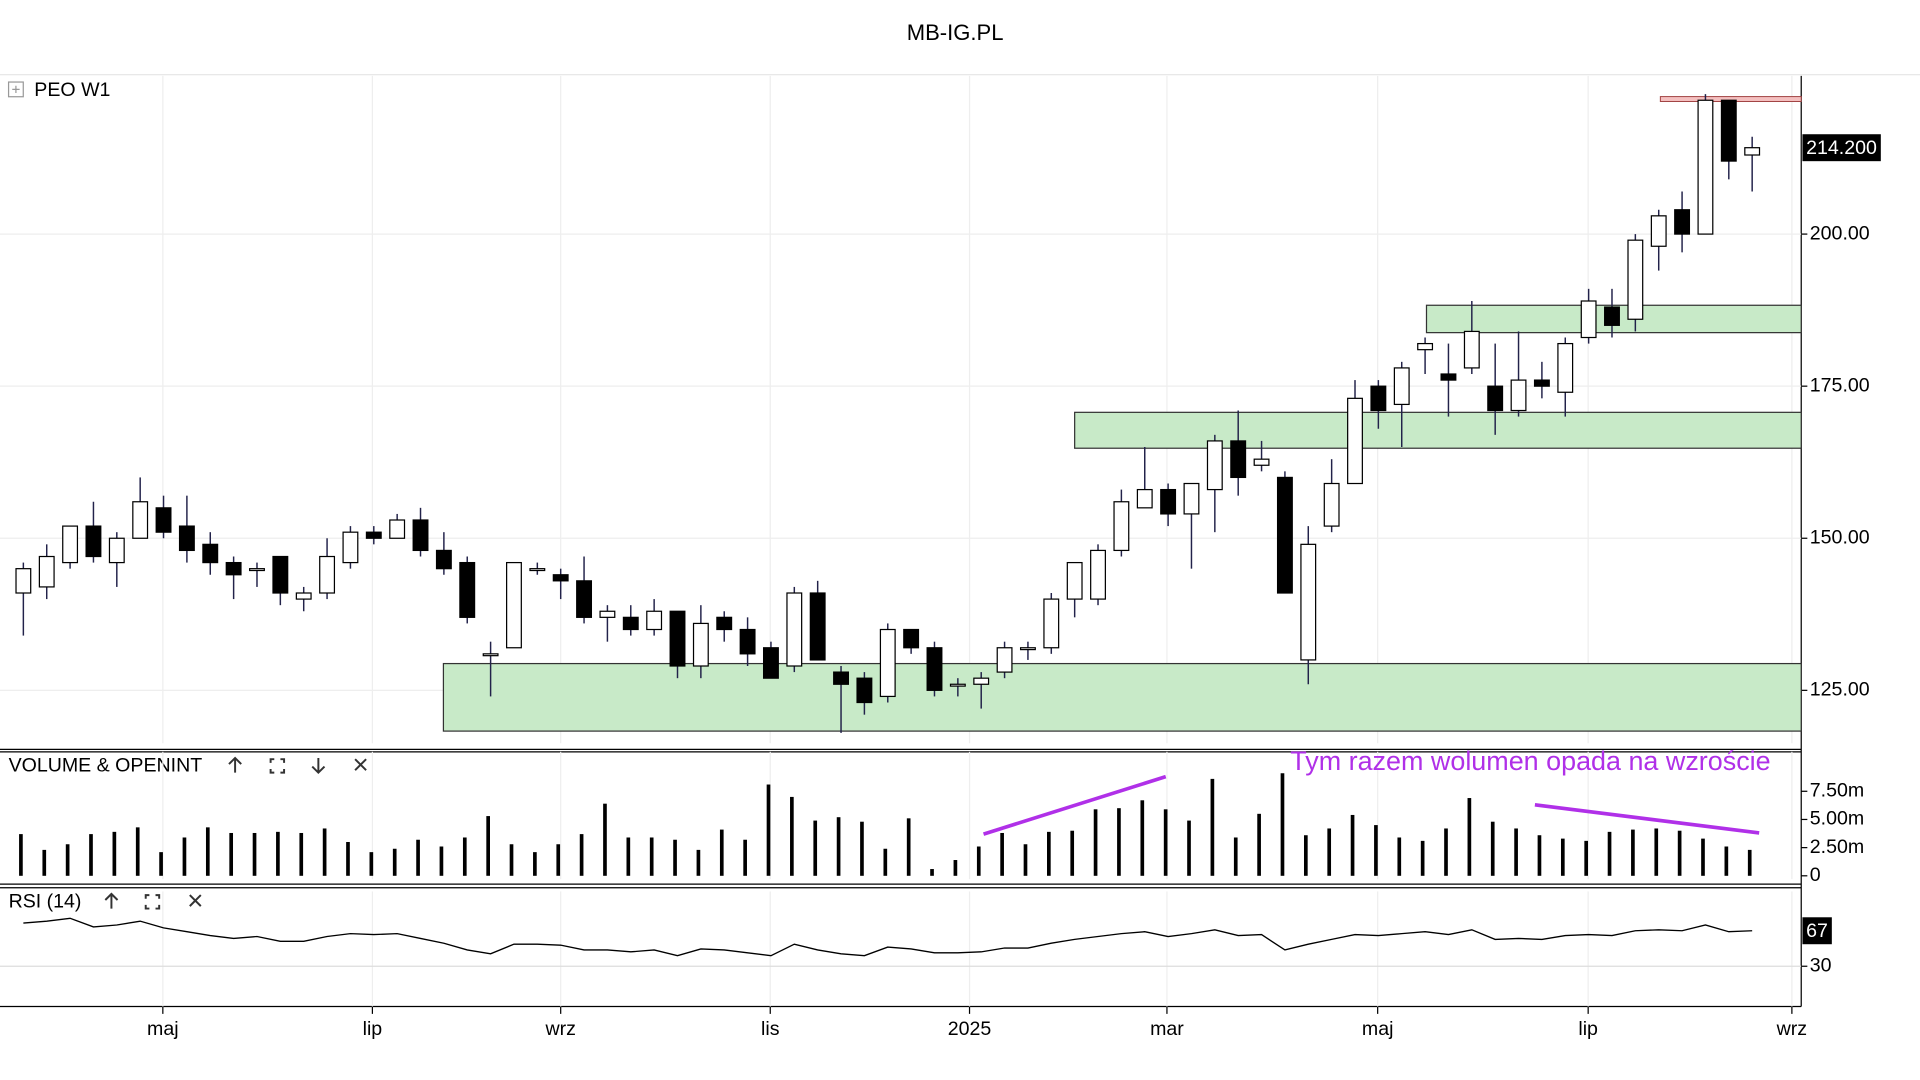 The width and height of the screenshot is (1920, 1080). Describe the element at coordinates (955, 32) in the screenshot. I see `chart-title: MB-IG.PL` at that location.